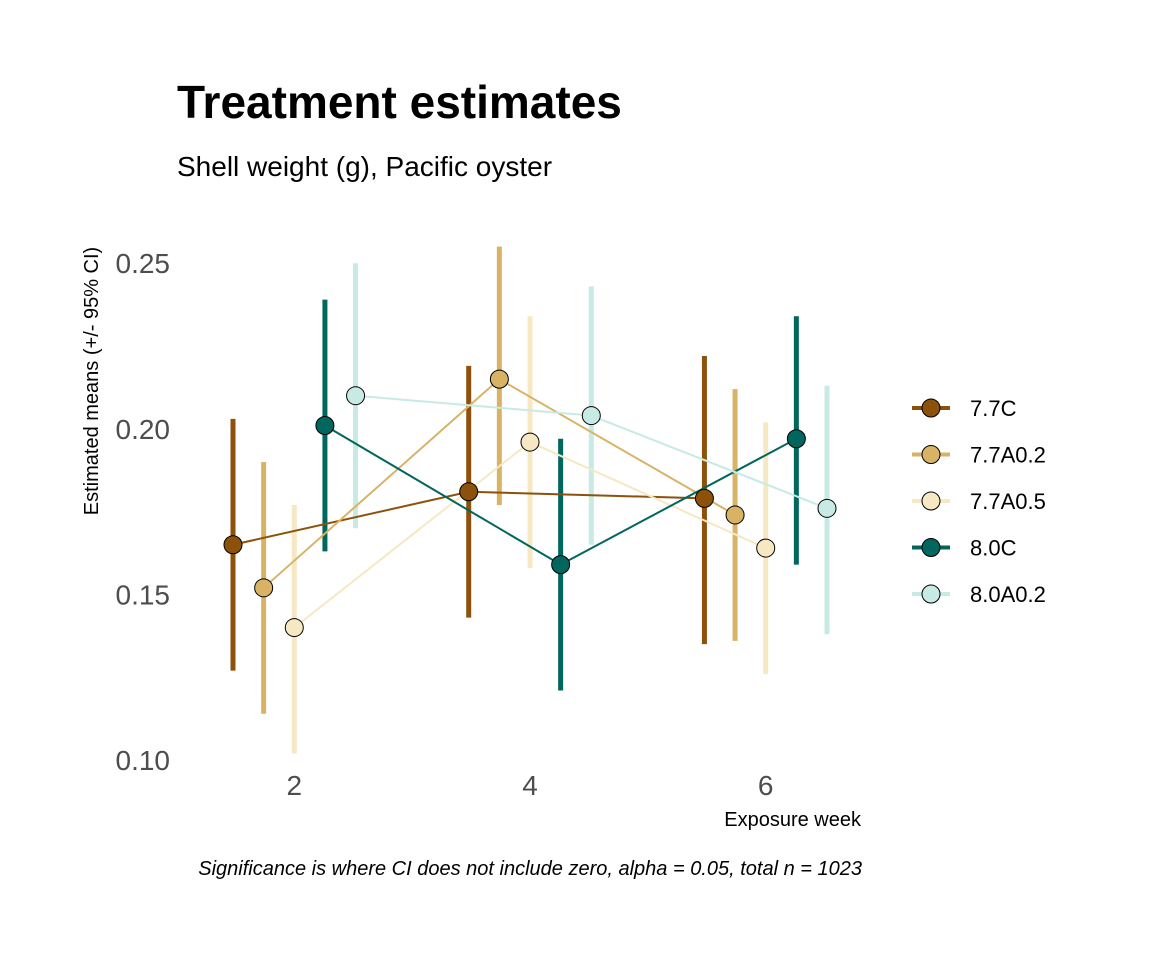  I want to click on y-axis-ticks: 0.10 0.15 0.20 0.25, so click(143, 512).